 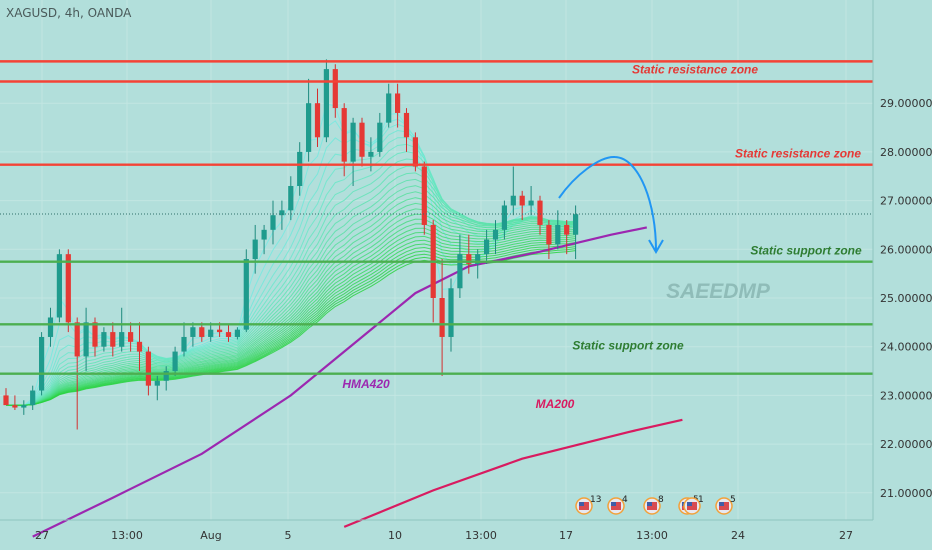 What do you see at coordinates (701, 500) in the screenshot?
I see `event-count: 1` at bounding box center [701, 500].